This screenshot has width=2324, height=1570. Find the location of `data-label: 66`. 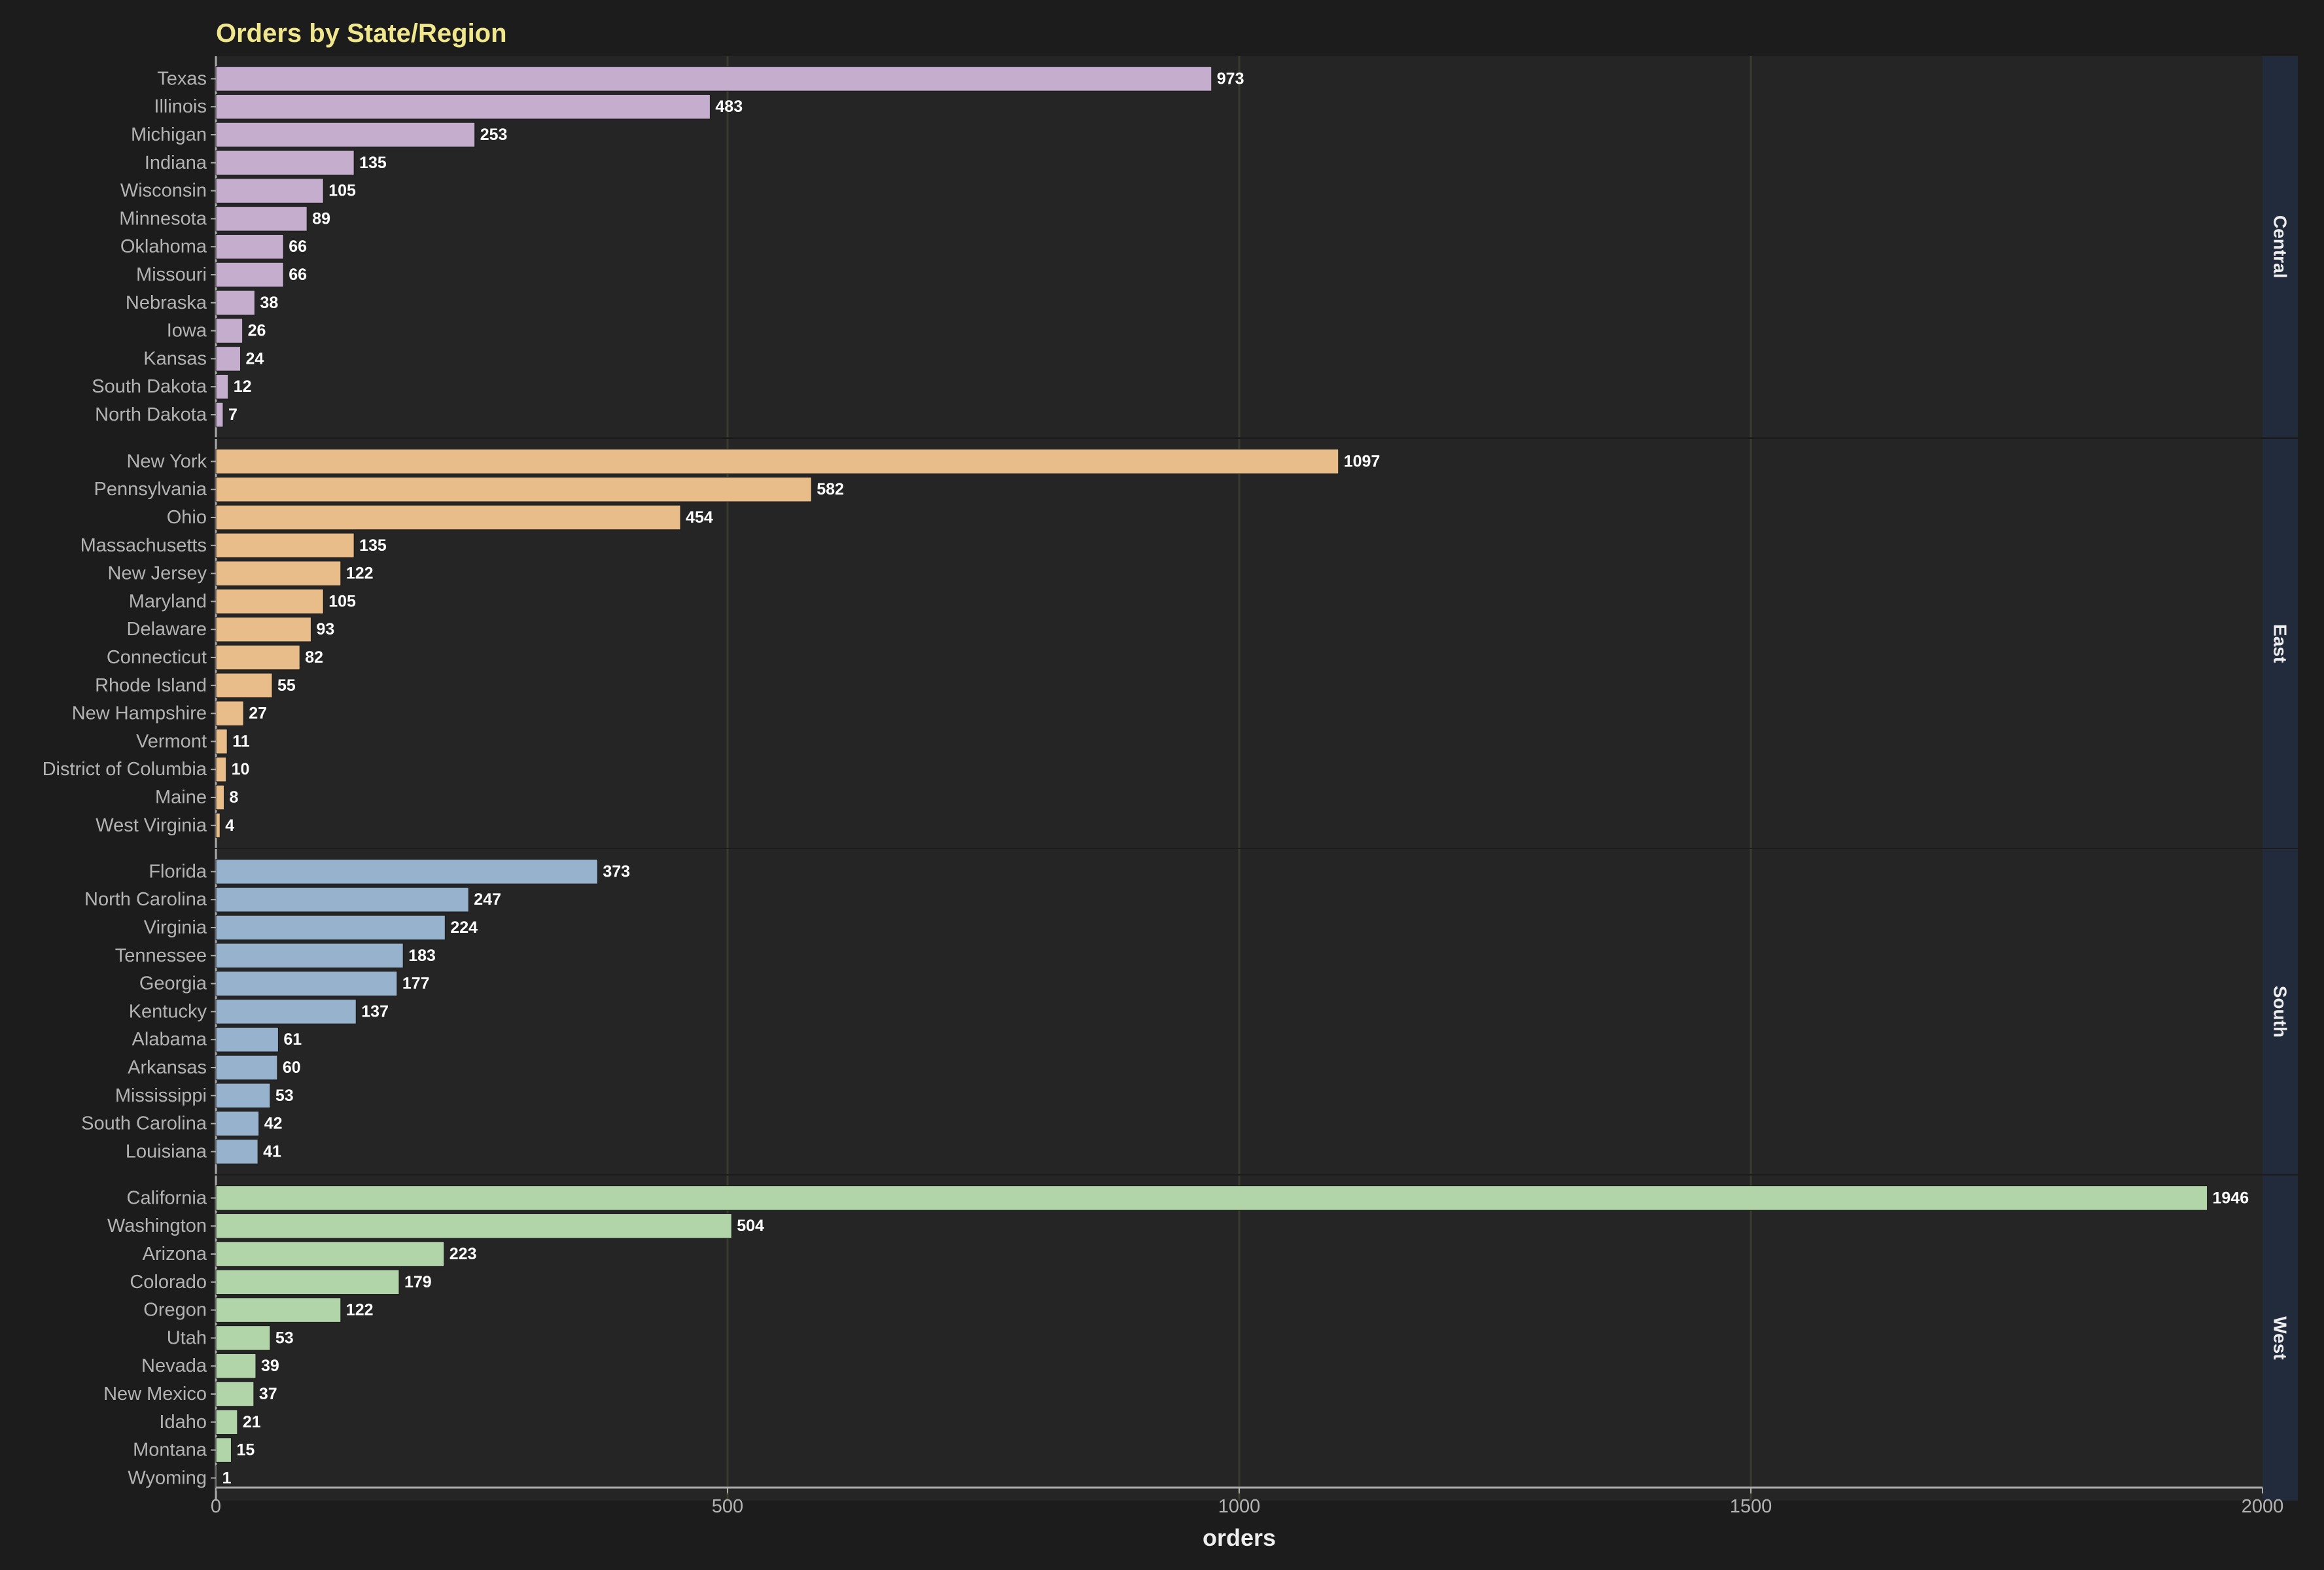

data-label: 66 is located at coordinates (298, 275).